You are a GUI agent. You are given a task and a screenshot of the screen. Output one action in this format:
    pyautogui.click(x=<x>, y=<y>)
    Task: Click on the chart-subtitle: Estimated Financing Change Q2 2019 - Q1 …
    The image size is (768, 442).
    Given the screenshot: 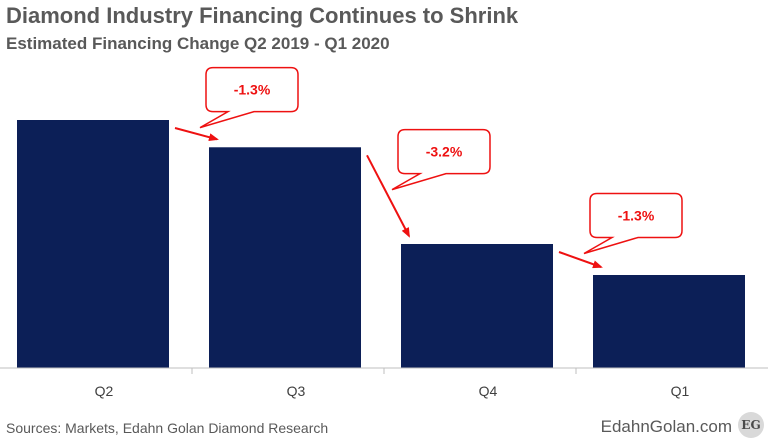 What is the action you would take?
    pyautogui.click(x=198, y=43)
    